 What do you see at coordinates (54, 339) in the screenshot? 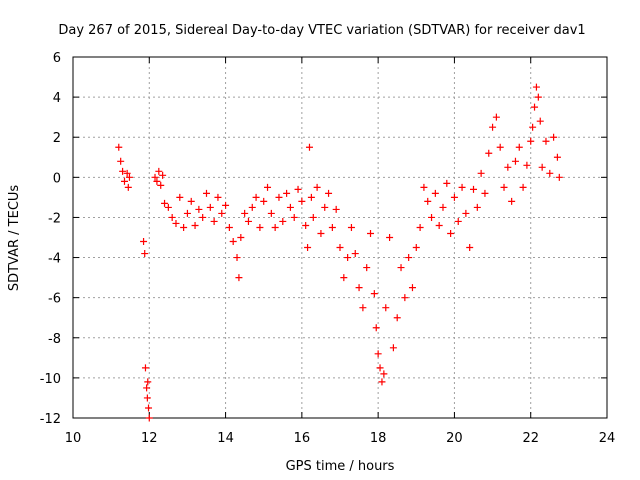
I see `y-tick-label: -8` at bounding box center [54, 339].